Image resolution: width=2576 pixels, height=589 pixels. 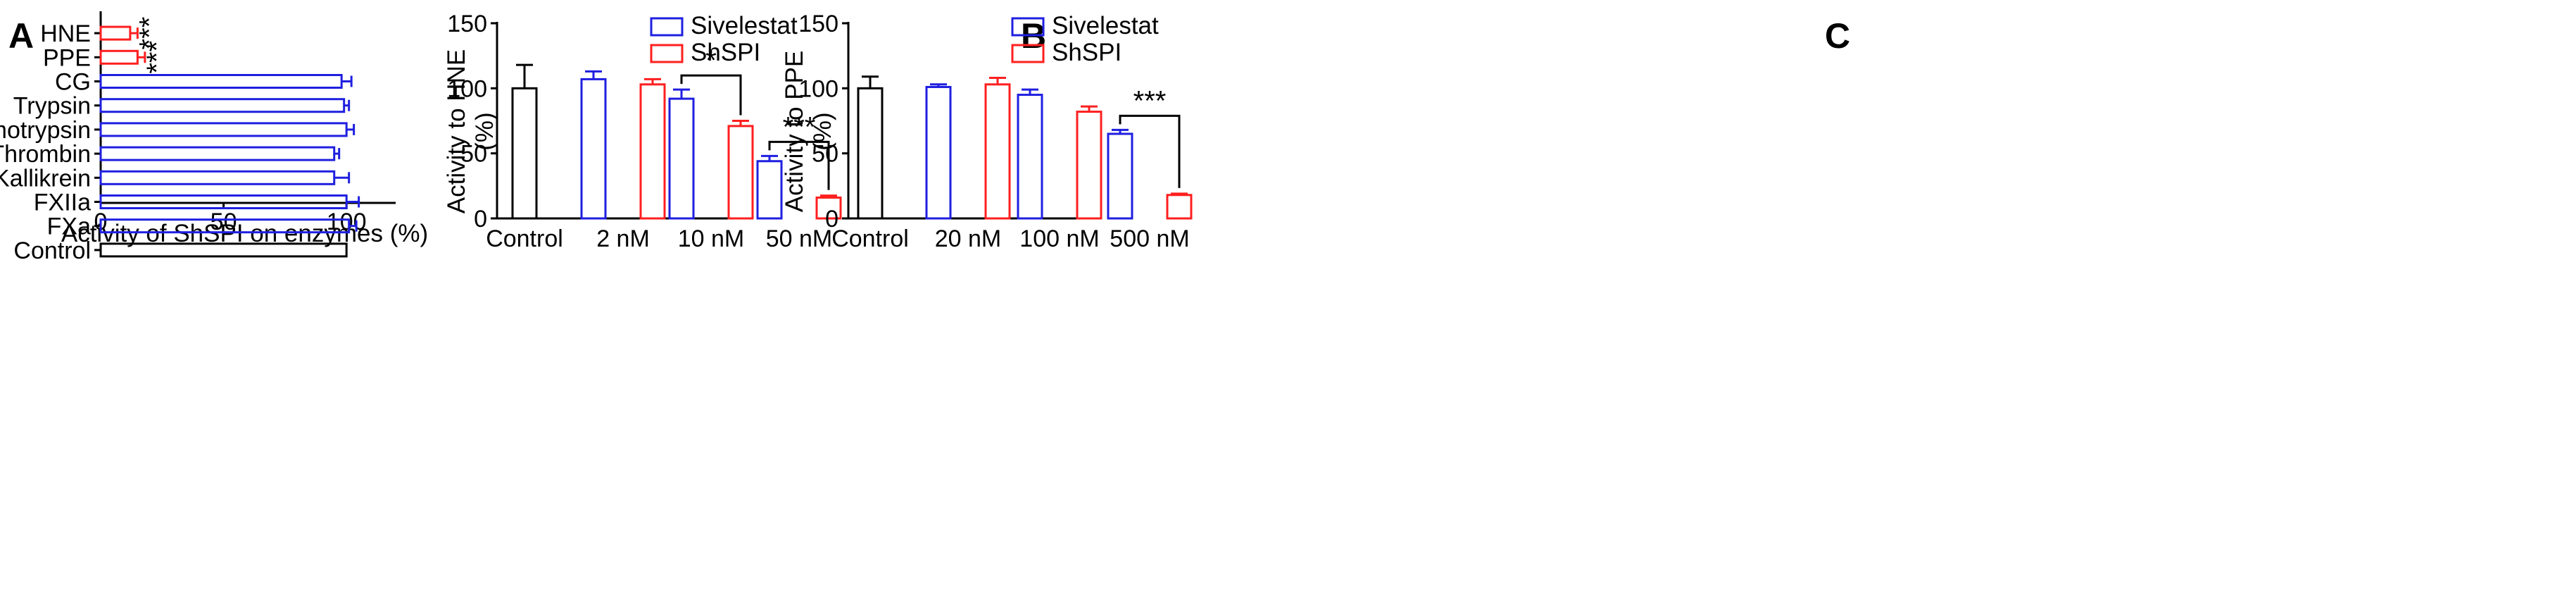 I want to click on panel-c-x-tick-label: 20 nM, so click(x=968, y=239).